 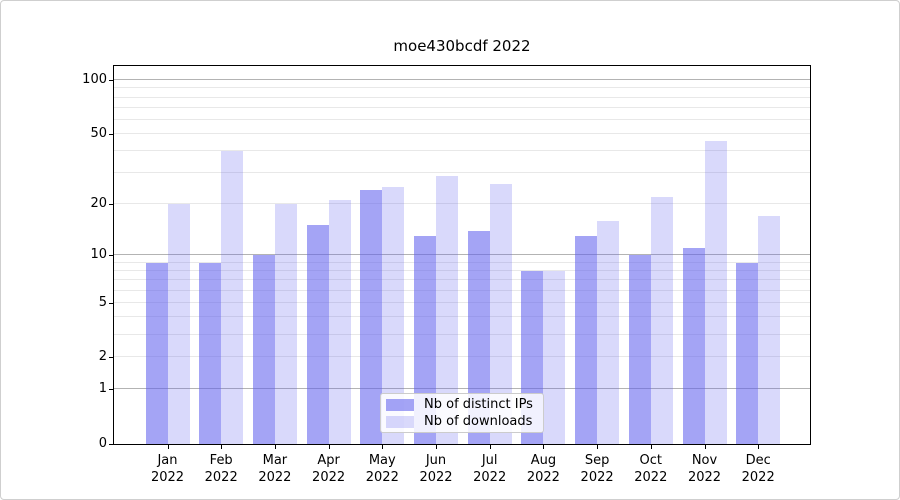 What do you see at coordinates (554, 357) in the screenshot?
I see `bar-downloads-aug` at bounding box center [554, 357].